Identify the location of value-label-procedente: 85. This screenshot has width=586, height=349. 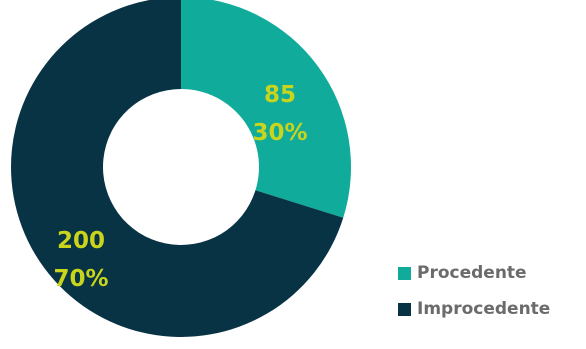
(280, 95).